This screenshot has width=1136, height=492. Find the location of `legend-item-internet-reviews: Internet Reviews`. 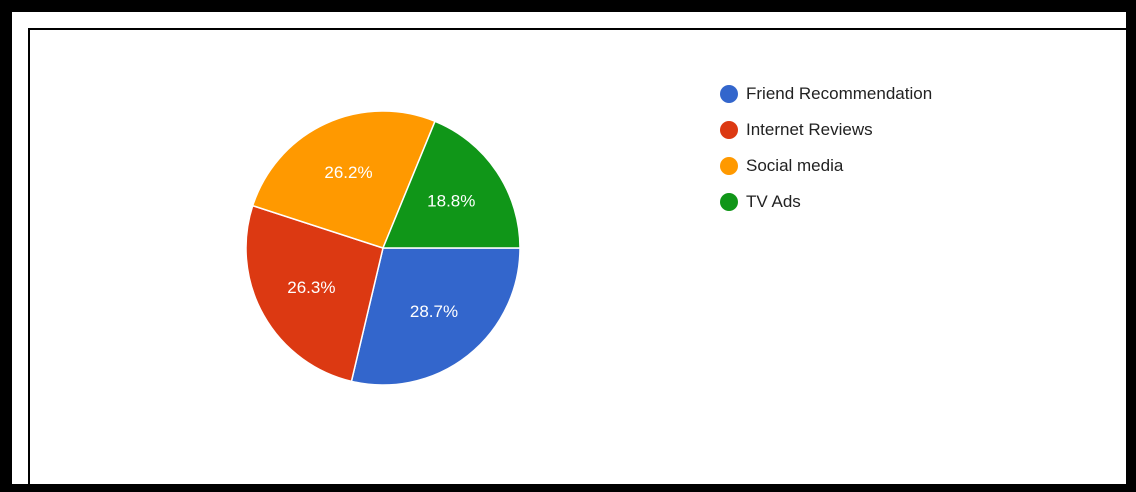

legend-item-internet-reviews: Internet Reviews is located at coordinates (826, 130).